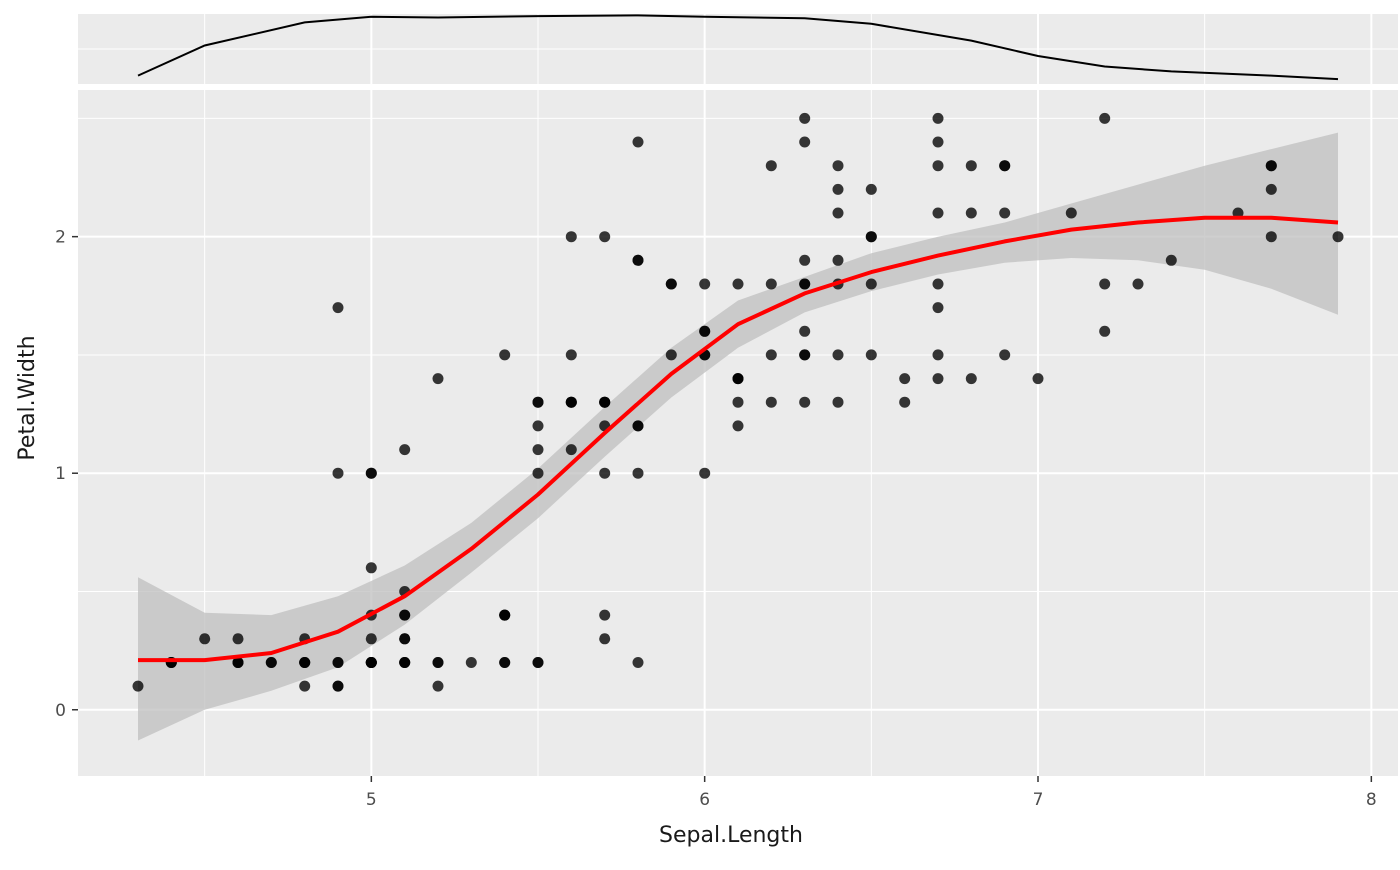 The height and width of the screenshot is (870, 1400). What do you see at coordinates (1038, 800) in the screenshot?
I see `x-tick-label: 7` at bounding box center [1038, 800].